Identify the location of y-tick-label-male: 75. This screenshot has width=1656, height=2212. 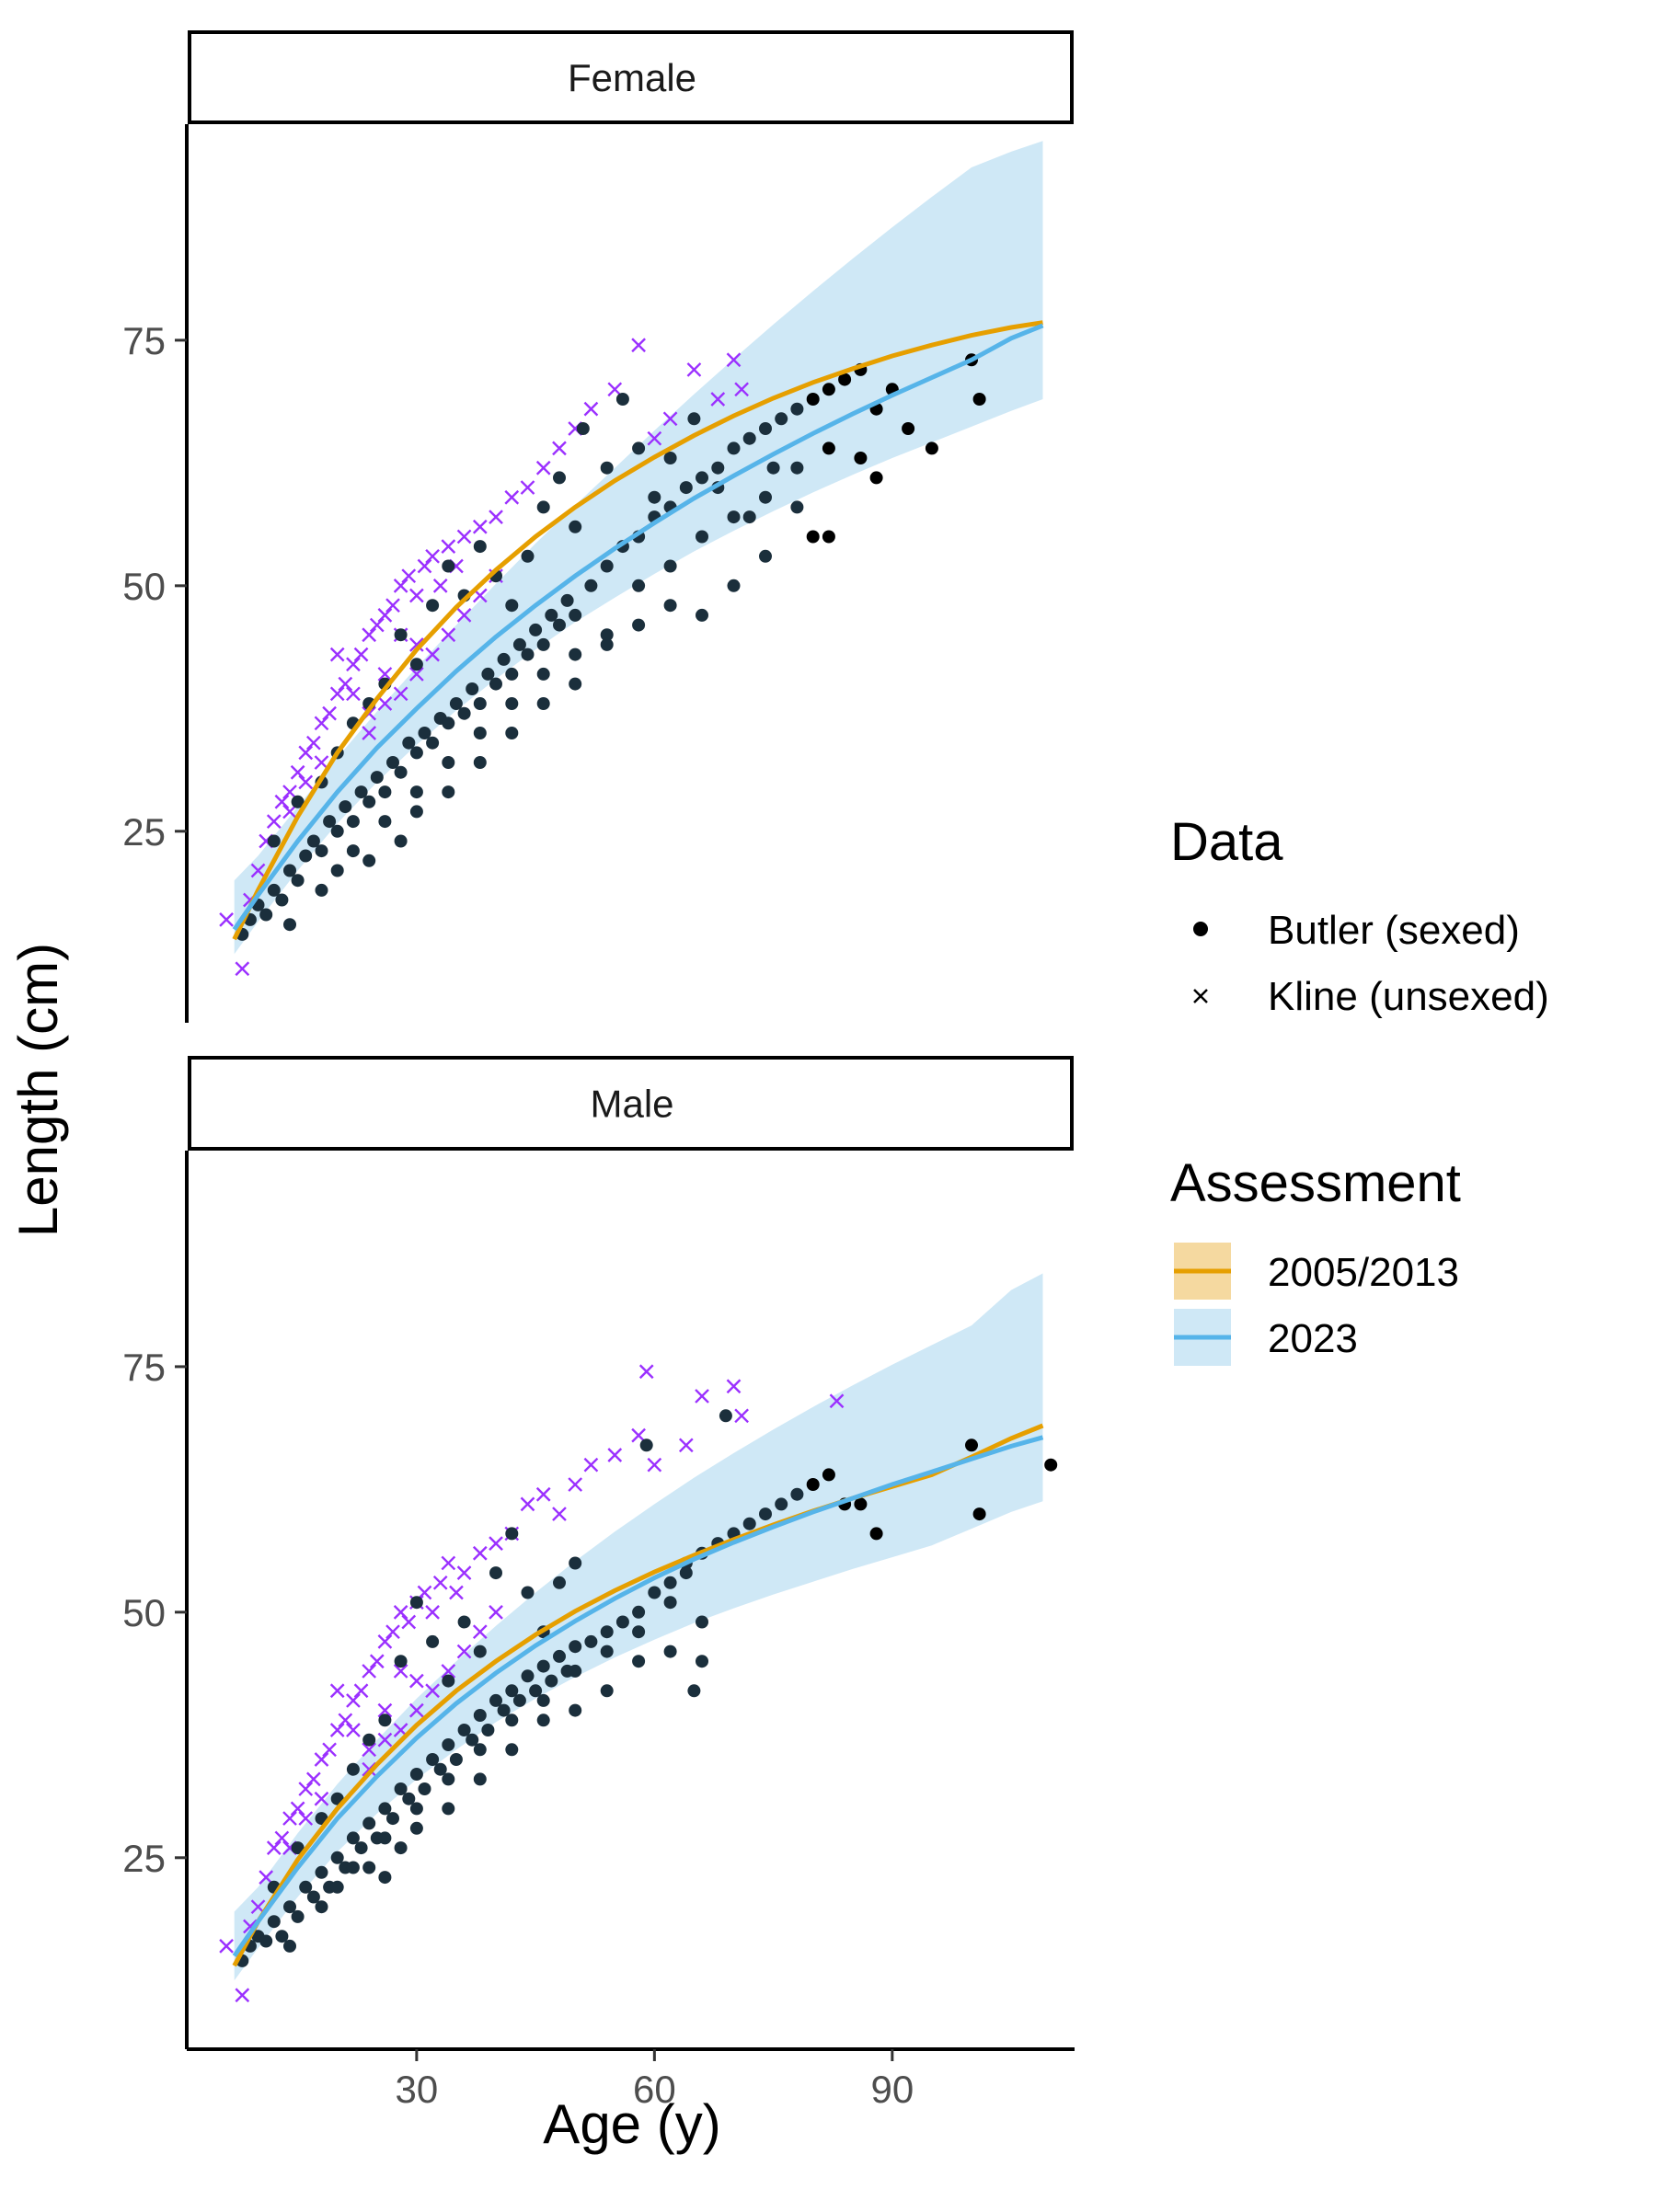
(144, 1368).